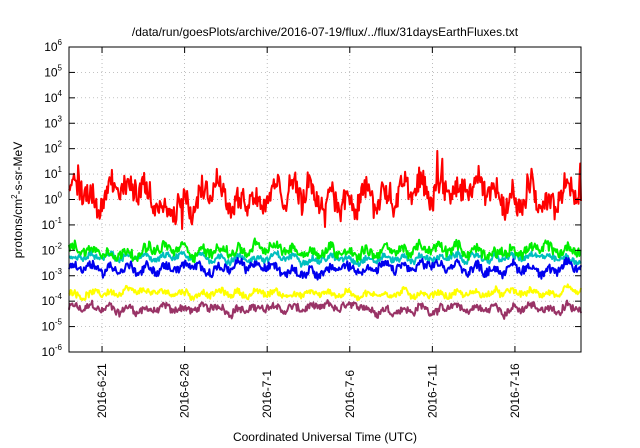 Image resolution: width=640 pixels, height=448 pixels. Describe the element at coordinates (52, 300) in the screenshot. I see `y-tick-label: 10⁻⁴` at that location.